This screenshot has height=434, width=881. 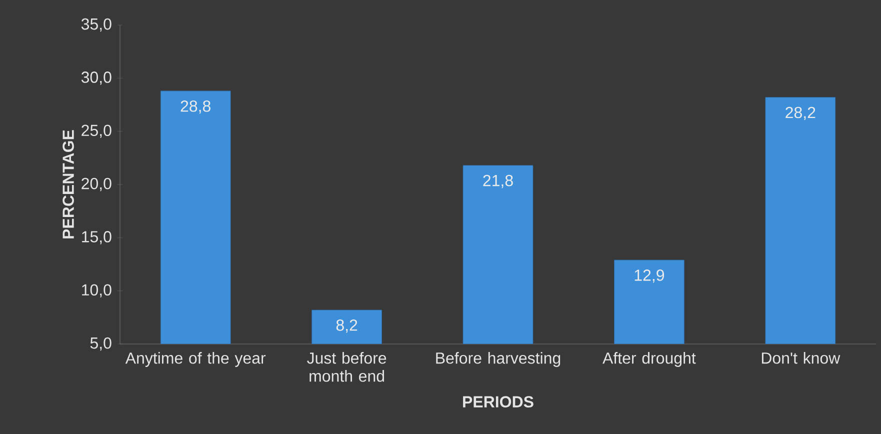 I want to click on y-tick-label: 30,0, so click(x=96, y=78).